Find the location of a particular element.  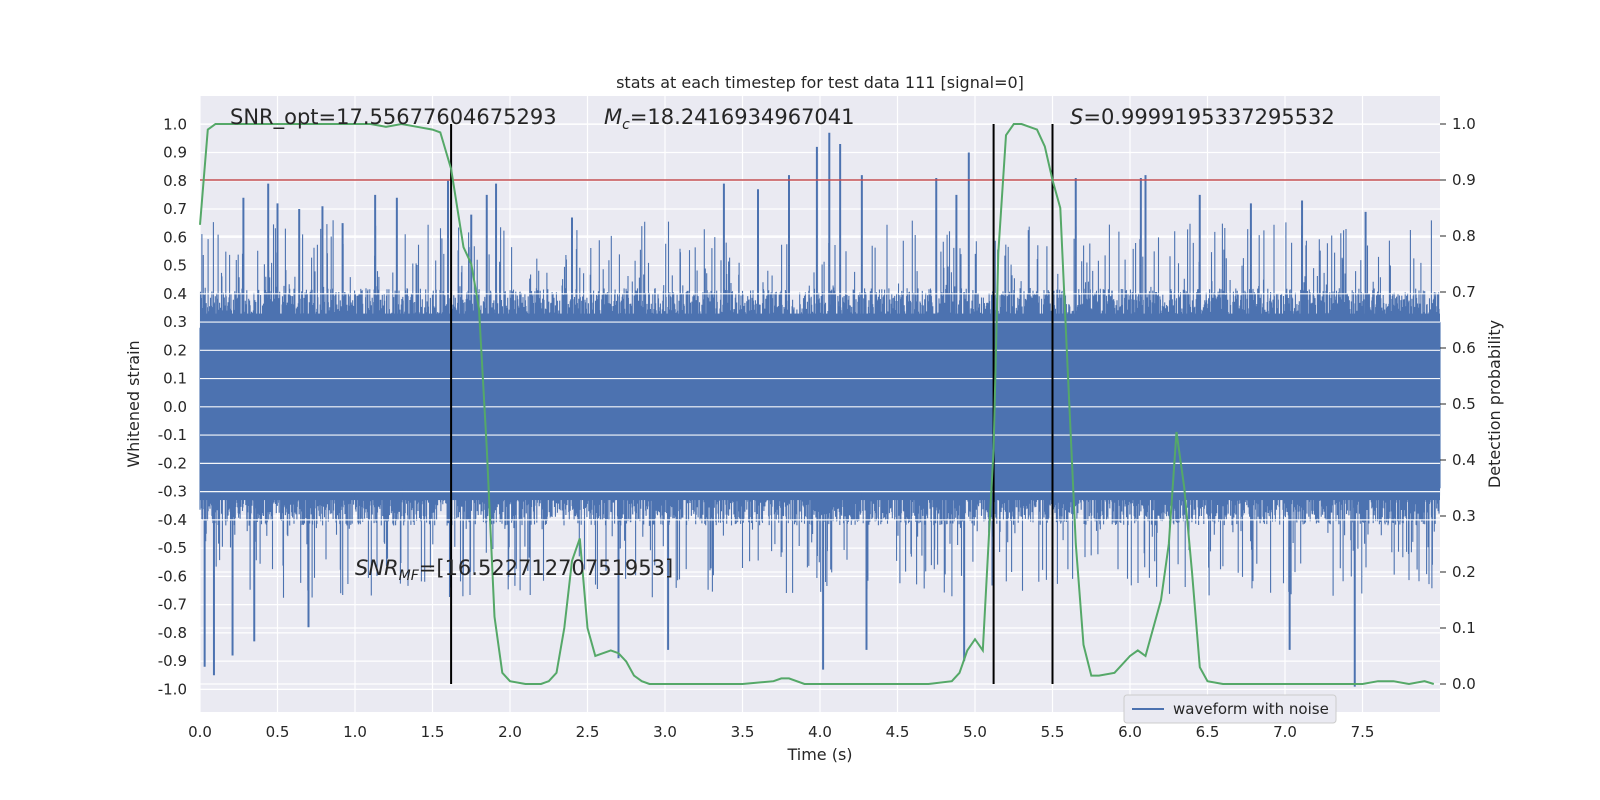

x-tick-label: 3.0 is located at coordinates (665, 732).